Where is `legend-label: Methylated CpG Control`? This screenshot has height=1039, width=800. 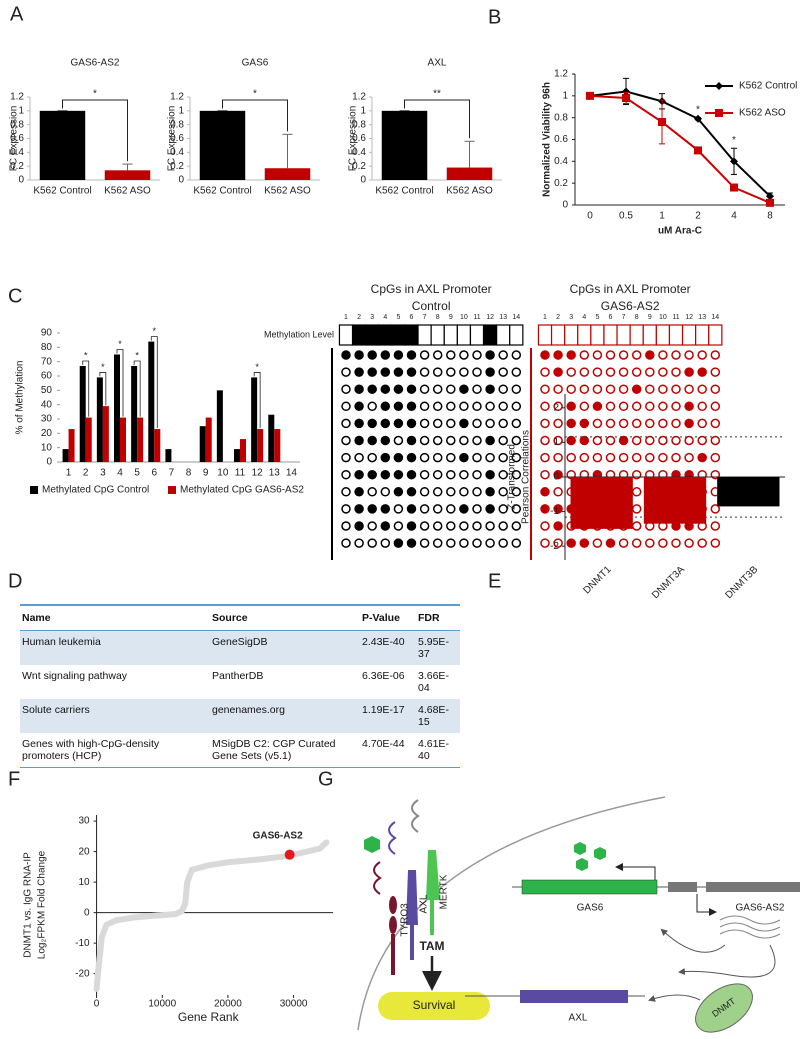
legend-label: Methylated CpG Control is located at coordinates (95, 490).